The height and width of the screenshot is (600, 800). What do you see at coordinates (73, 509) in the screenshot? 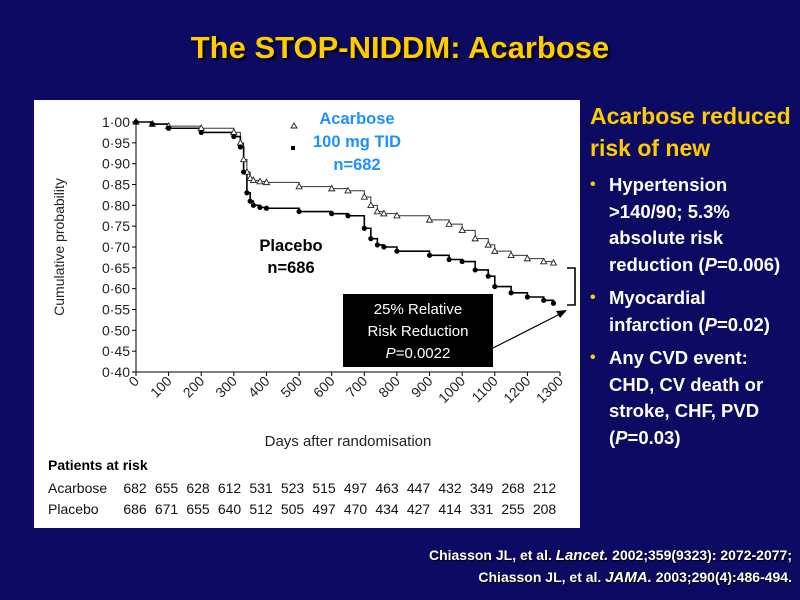
I see `risk-table-row-label: Placebo` at bounding box center [73, 509].